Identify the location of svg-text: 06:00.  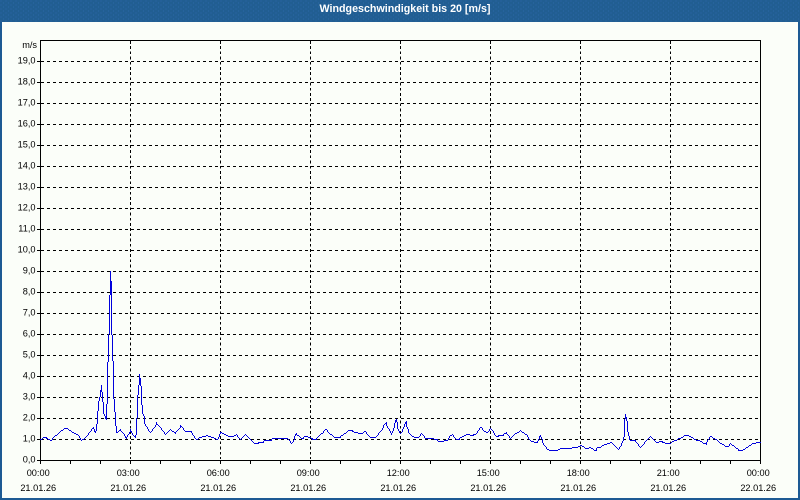
(218, 473).